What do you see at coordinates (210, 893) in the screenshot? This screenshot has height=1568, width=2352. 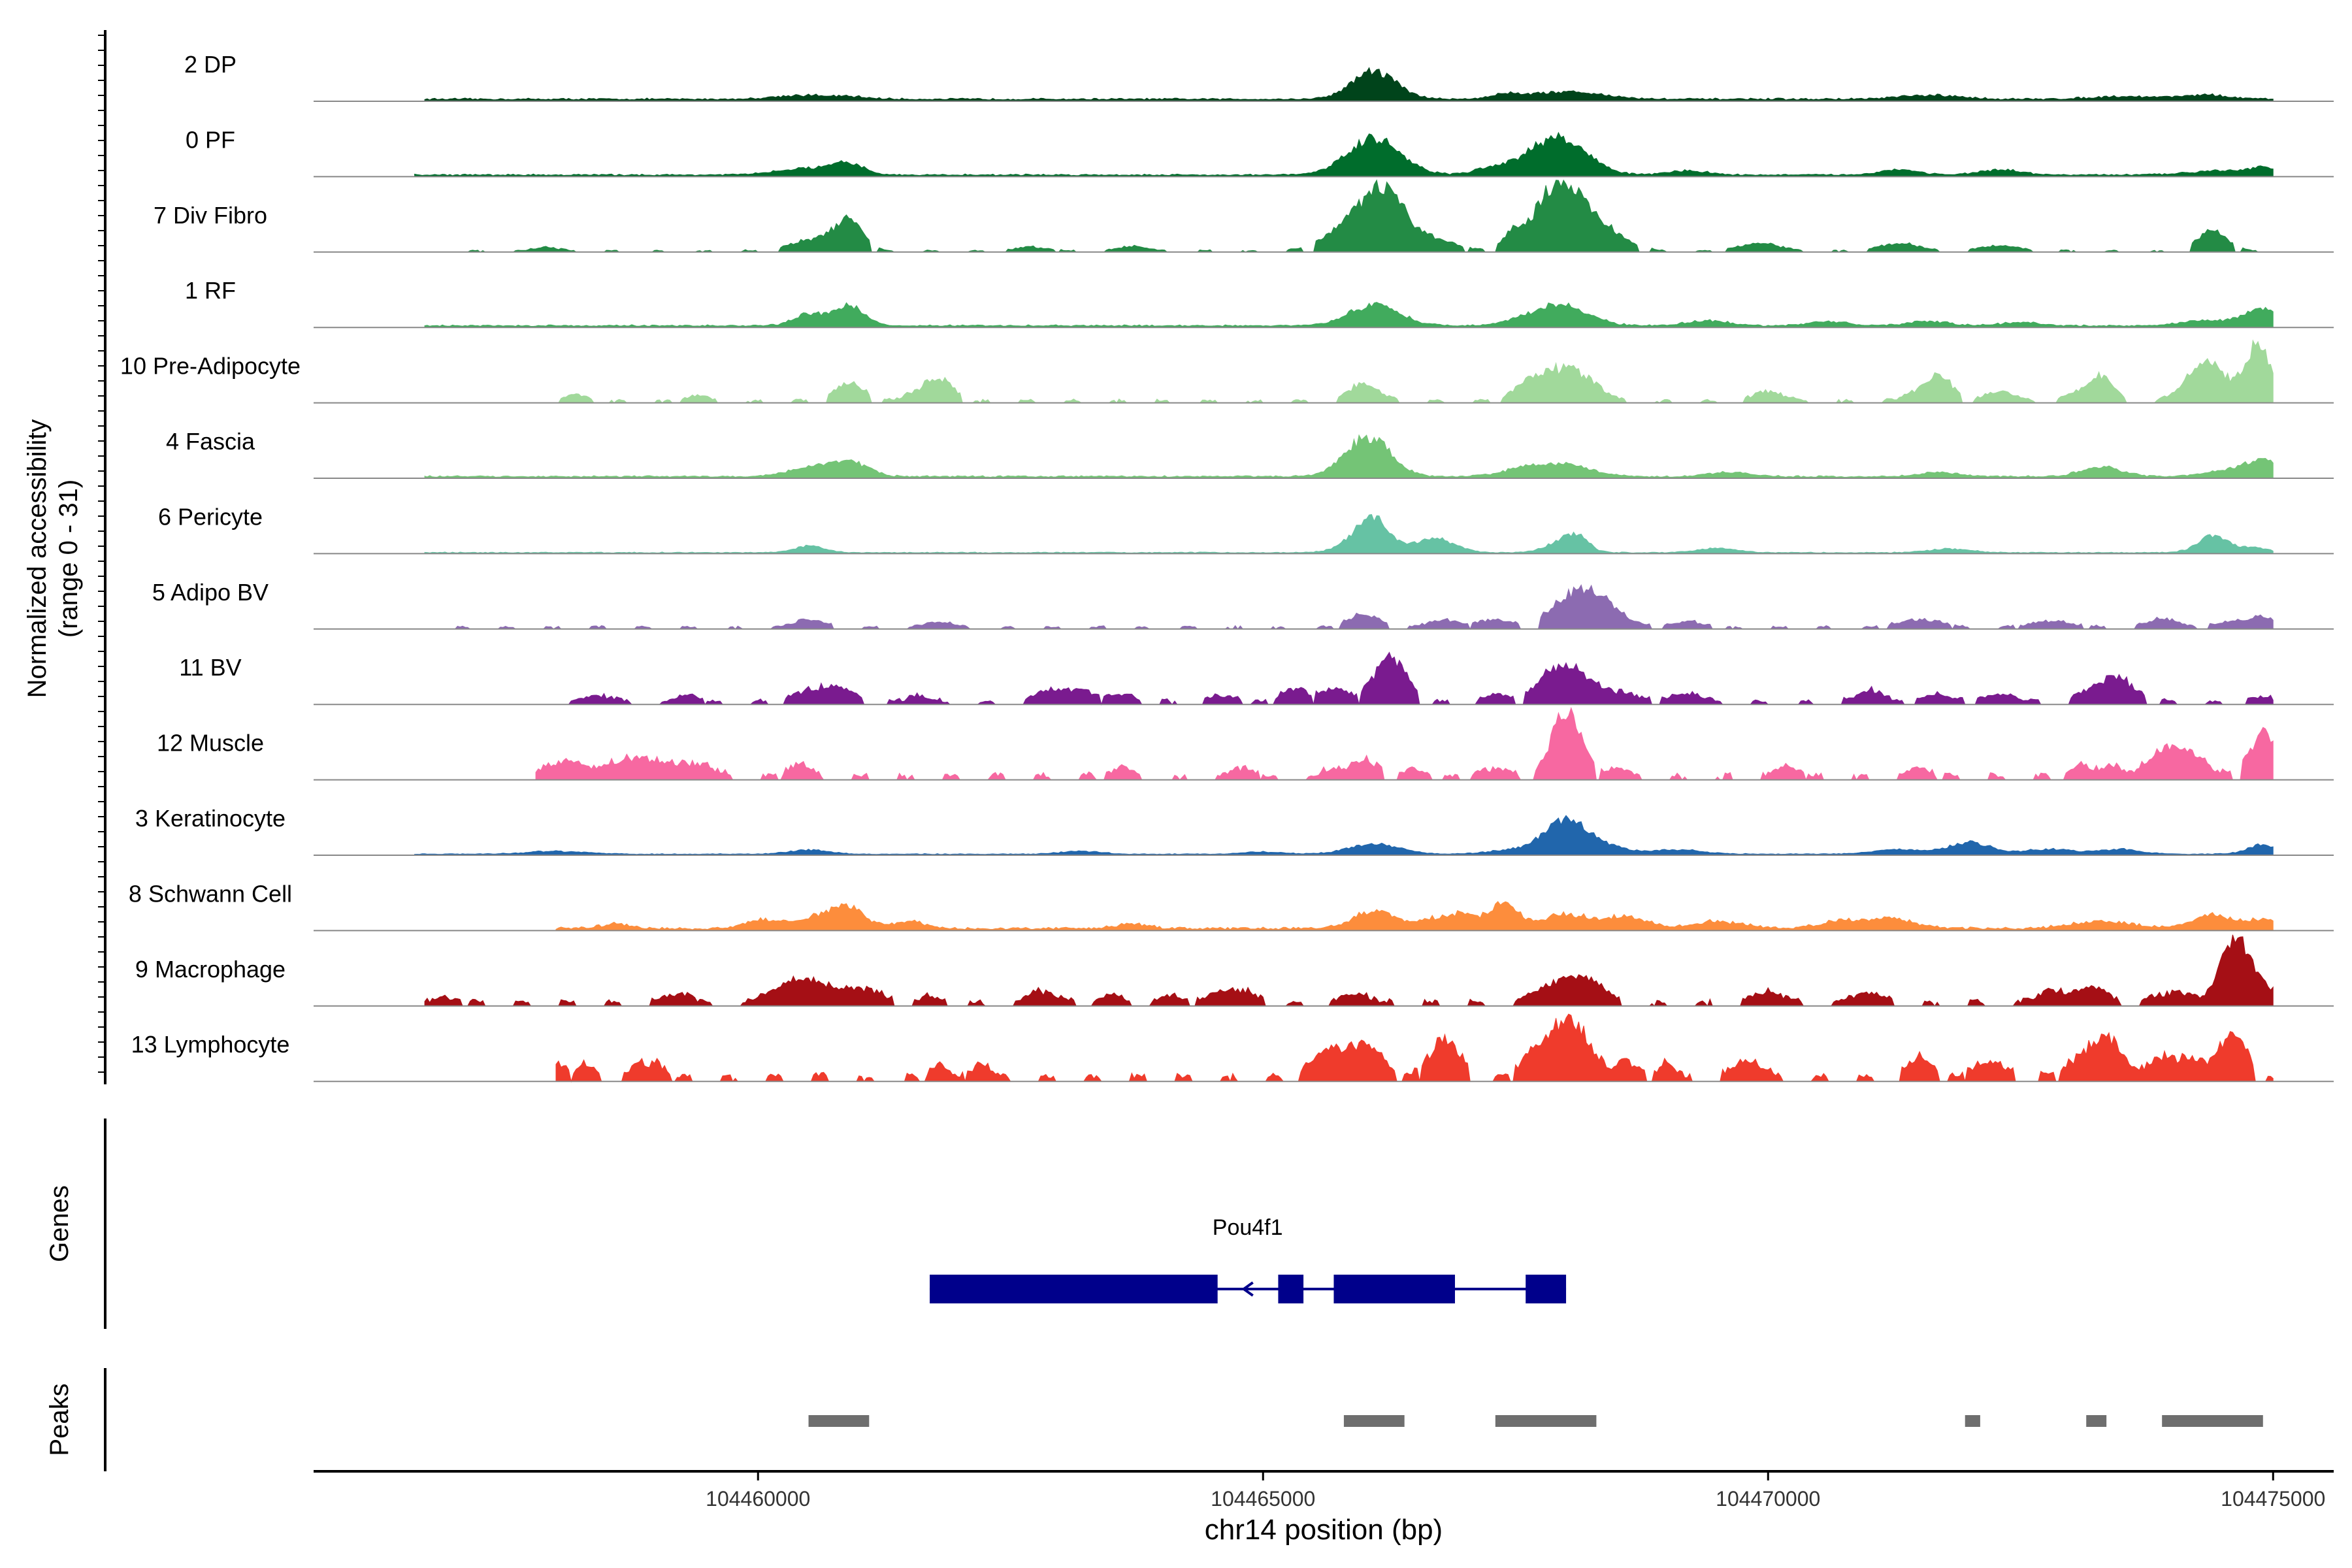 I see `track-label: 8 Schwann Cell` at bounding box center [210, 893].